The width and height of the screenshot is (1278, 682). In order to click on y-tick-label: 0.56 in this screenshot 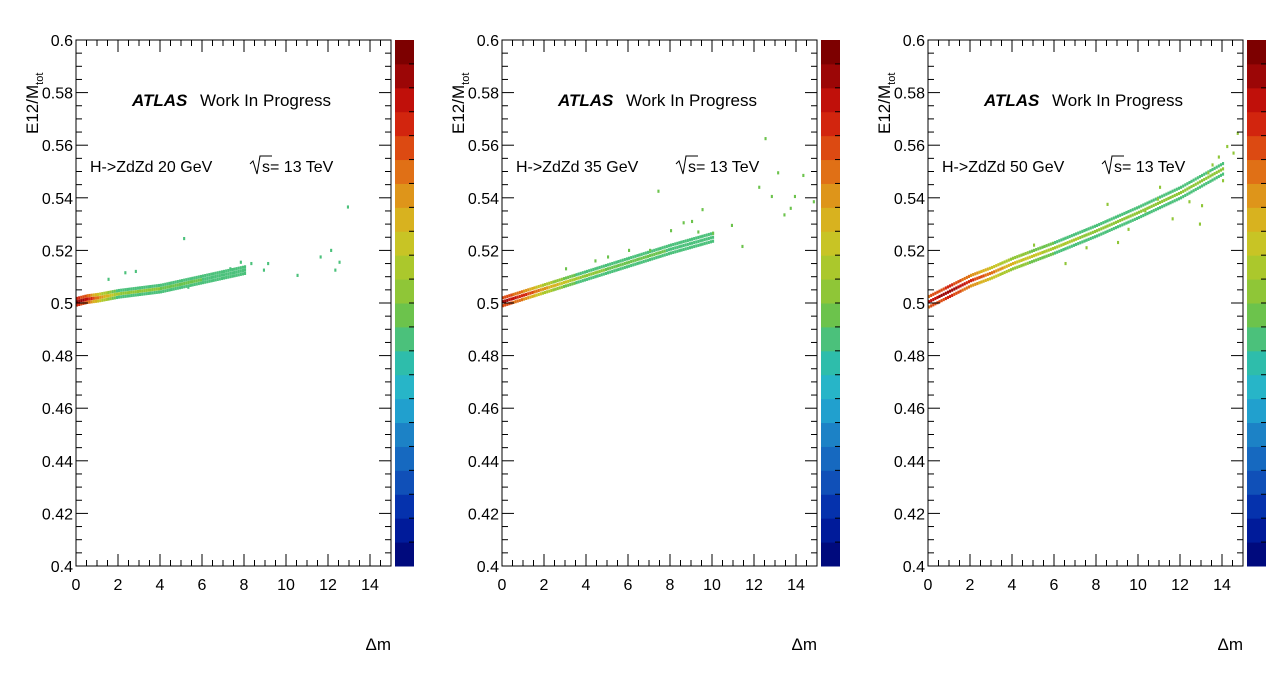, I will do `click(483, 146)`.